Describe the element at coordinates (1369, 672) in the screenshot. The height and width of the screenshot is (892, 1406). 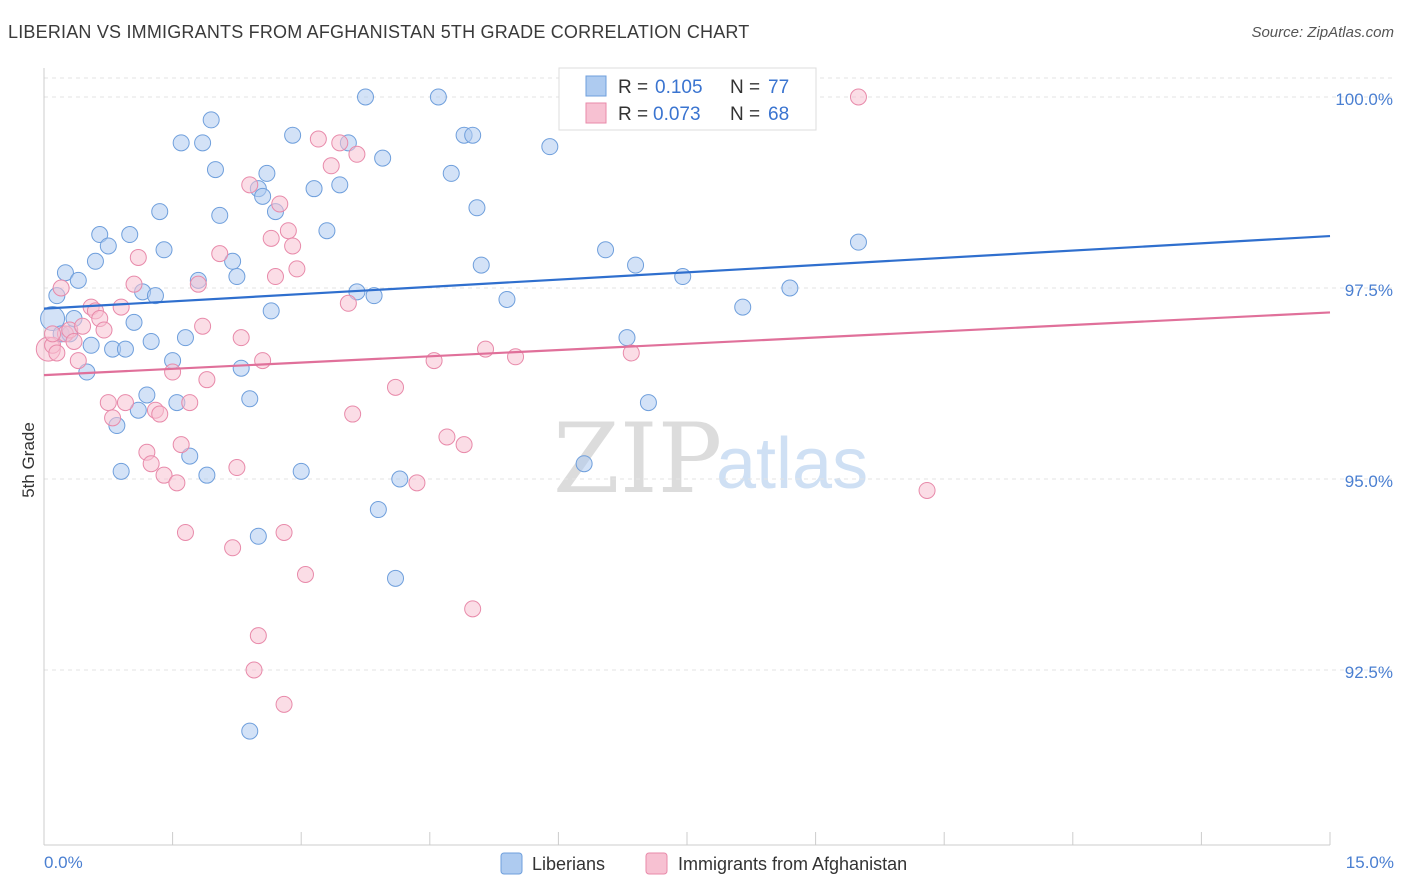
I see `y-tick-label: 92.5%` at that location.